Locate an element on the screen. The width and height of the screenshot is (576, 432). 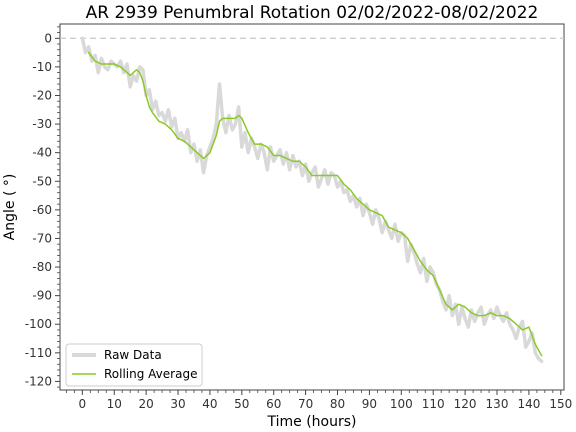
x-tick-label: 120 is located at coordinates (465, 404).